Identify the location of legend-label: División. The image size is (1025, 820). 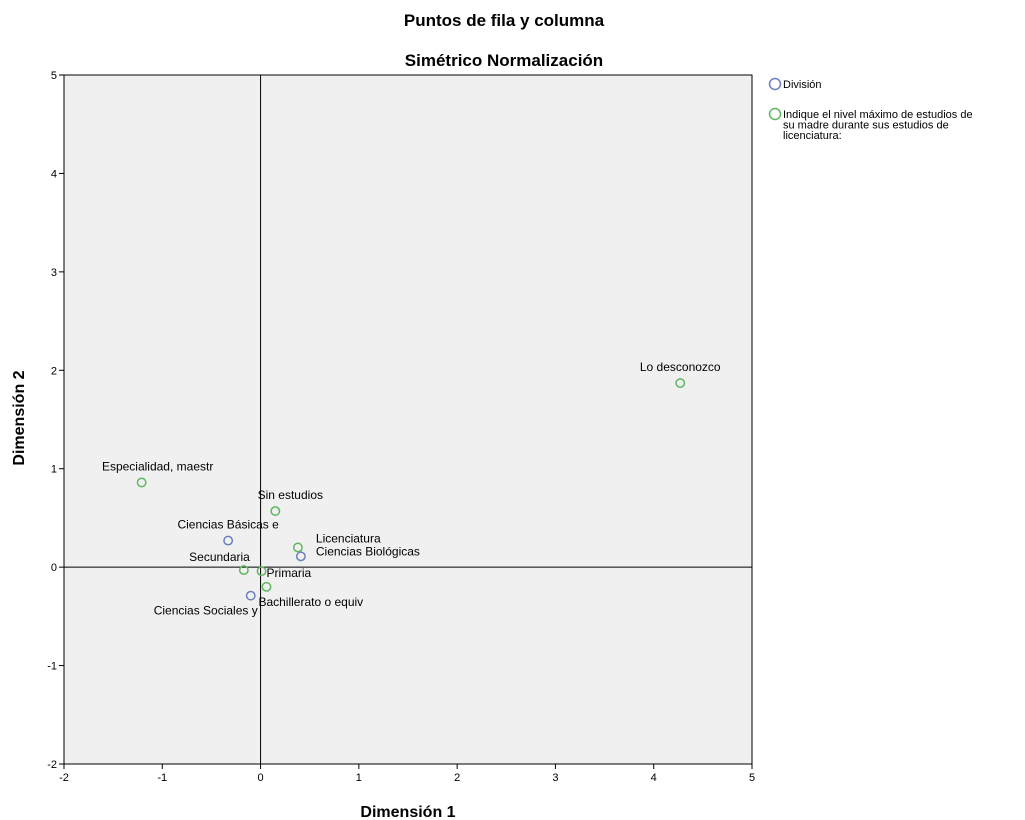
(802, 85).